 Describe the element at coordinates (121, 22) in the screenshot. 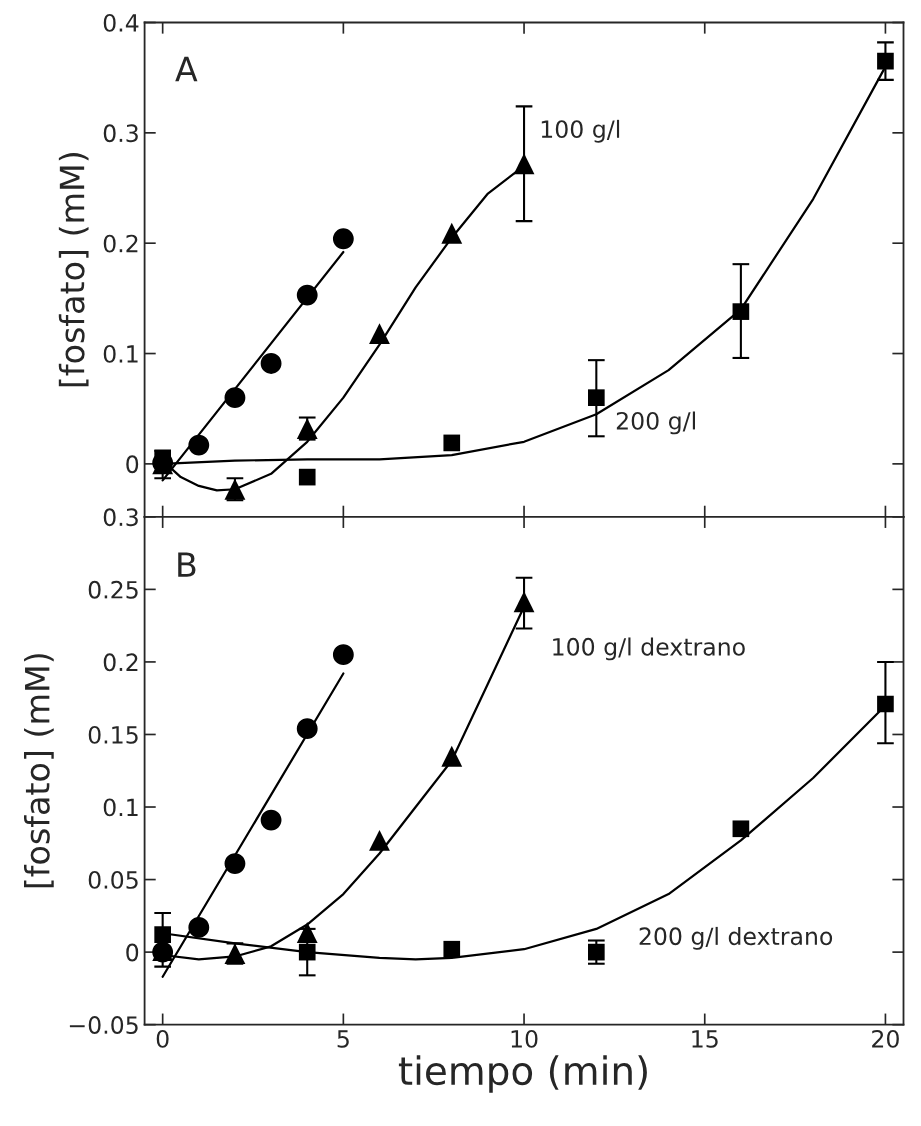

I see `y-tick-label: 0.4` at that location.